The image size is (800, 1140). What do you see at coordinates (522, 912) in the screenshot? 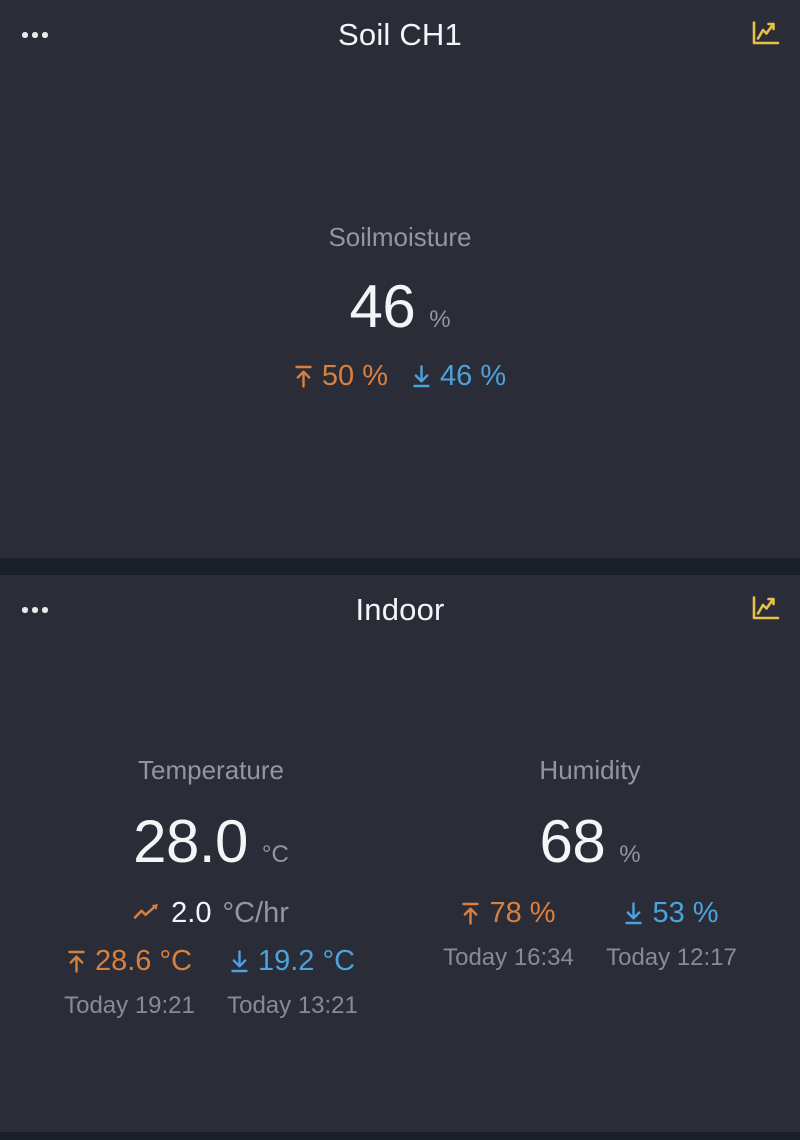
I see `max-value: 78 %` at bounding box center [522, 912].